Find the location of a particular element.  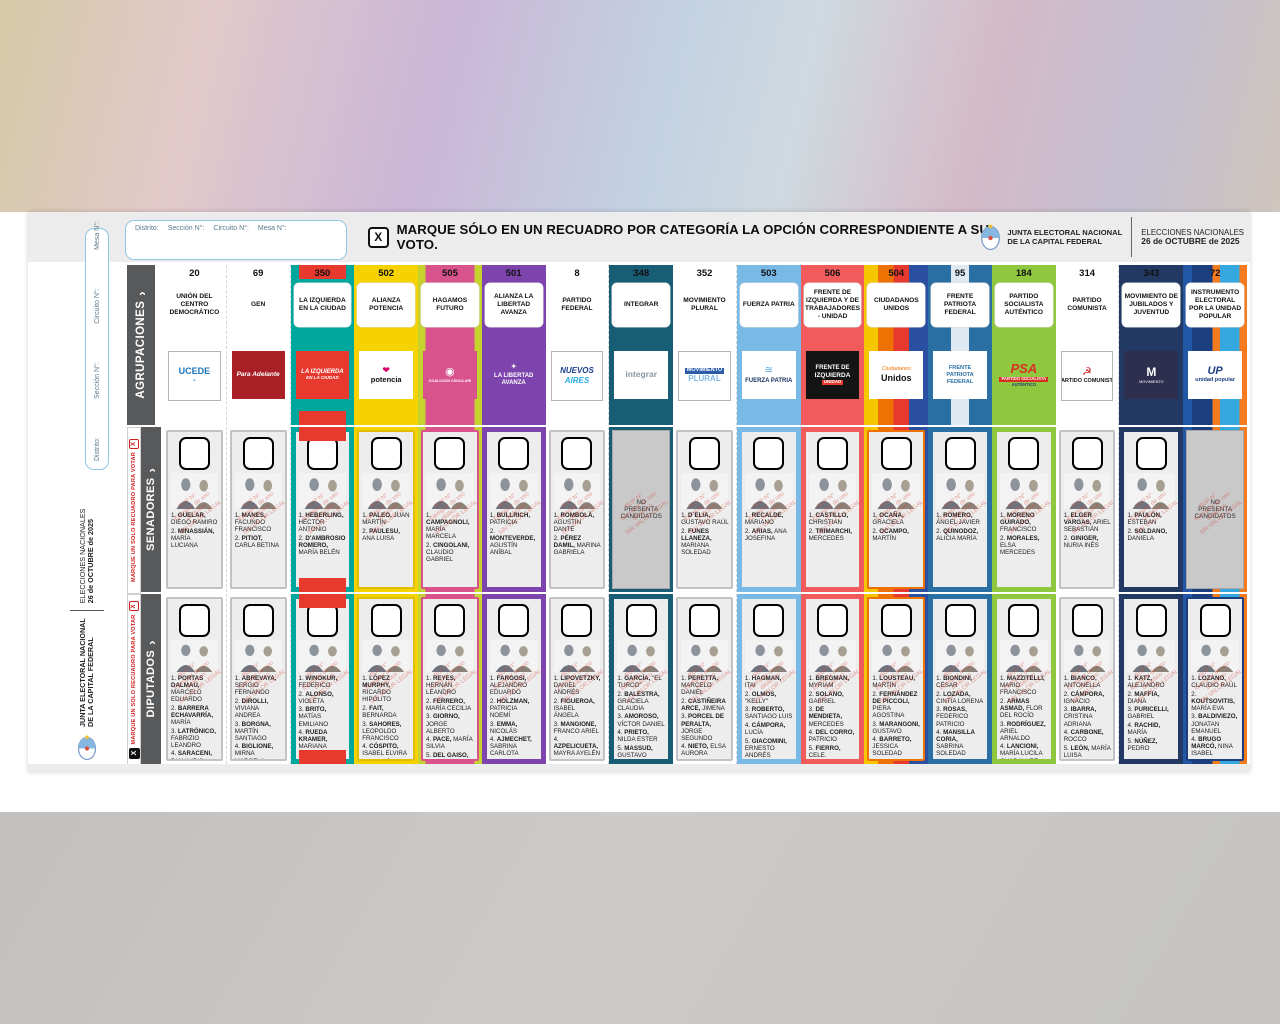

candidate-item: 5. BERGEL, PABLO is located at coordinates (1215, 760).